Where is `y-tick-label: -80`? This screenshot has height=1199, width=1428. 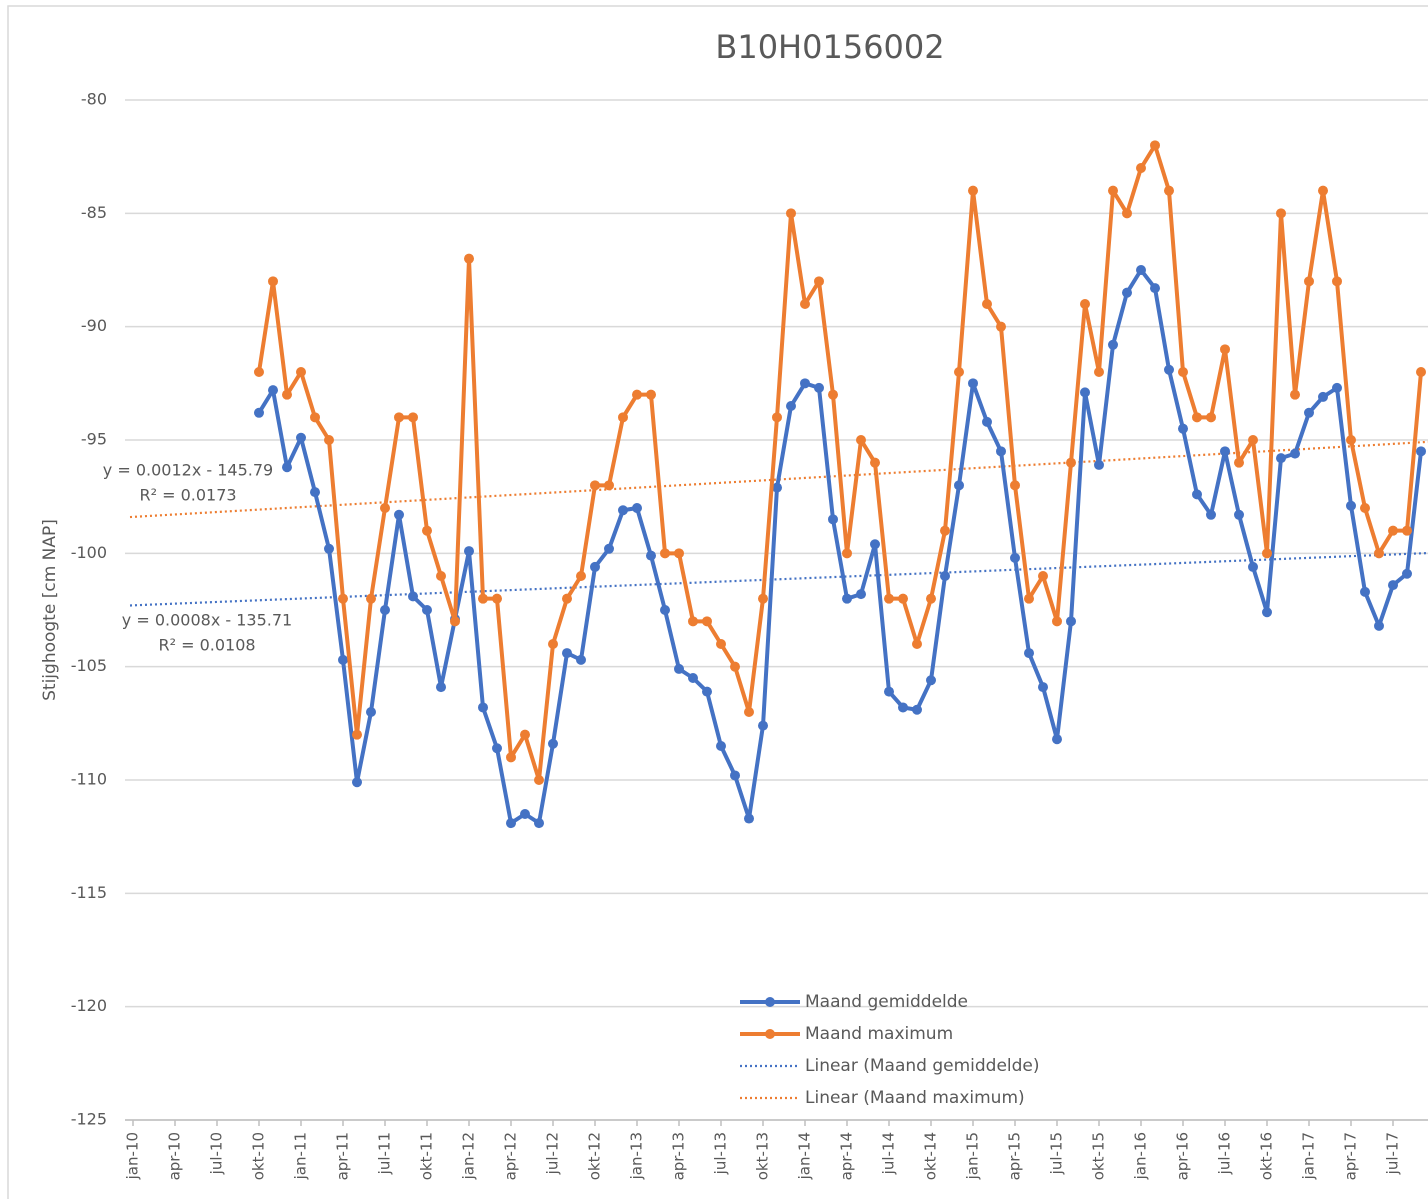 y-tick-label: -80 is located at coordinates (94, 99).